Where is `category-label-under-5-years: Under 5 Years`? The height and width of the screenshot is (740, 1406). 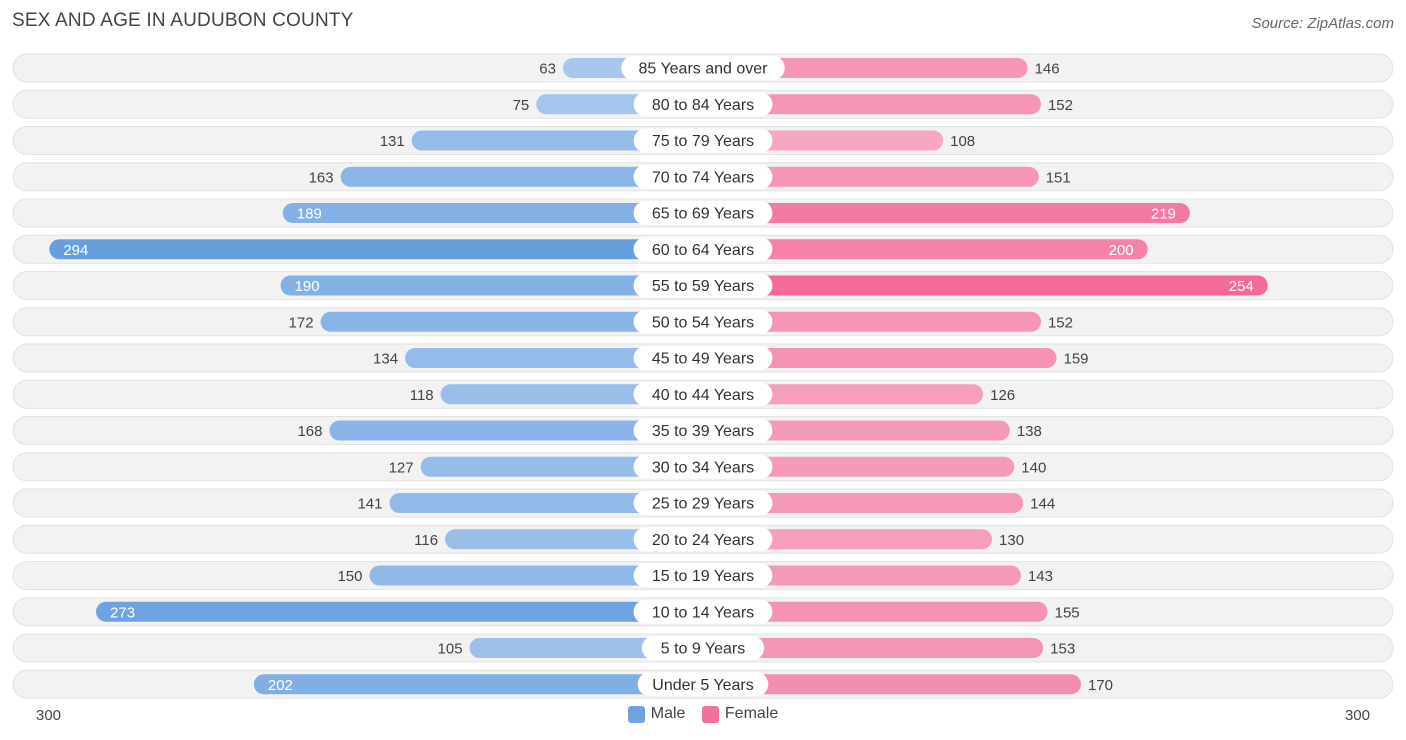
category-label-under-5-years: Under 5 Years is located at coordinates (702, 685).